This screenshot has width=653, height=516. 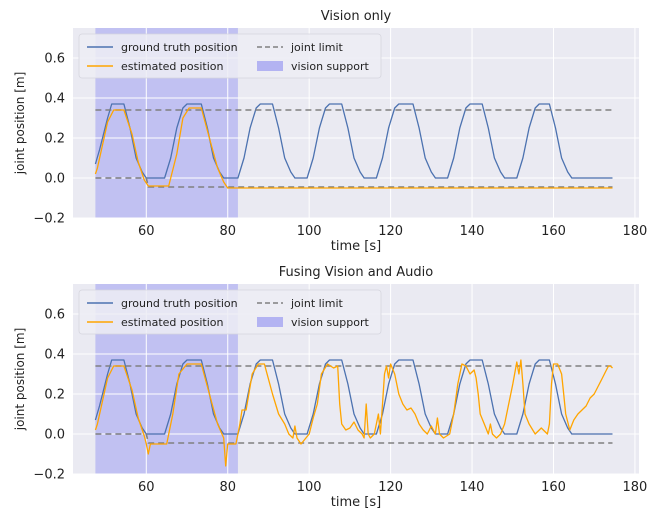 I want to click on series-layer, so click(x=353, y=146).